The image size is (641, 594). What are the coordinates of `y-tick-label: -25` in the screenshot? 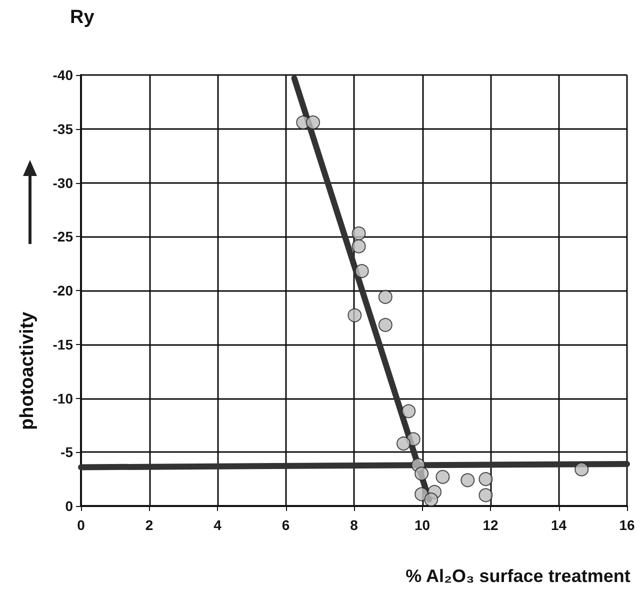 It's located at (63, 236).